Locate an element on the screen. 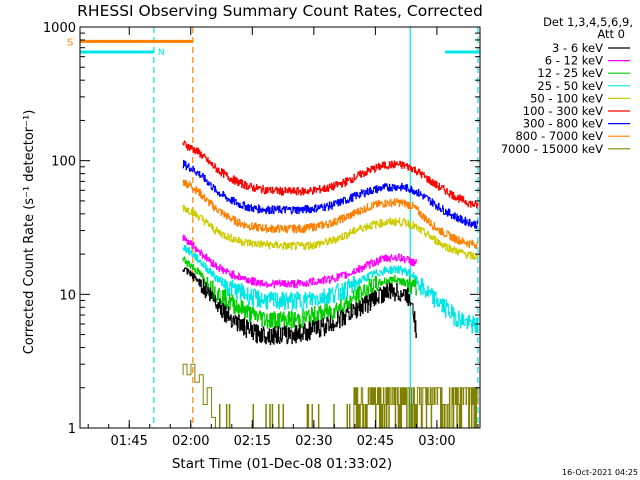 The image size is (640, 480). y-tick-label-1: 10 is located at coordinates (67, 295).